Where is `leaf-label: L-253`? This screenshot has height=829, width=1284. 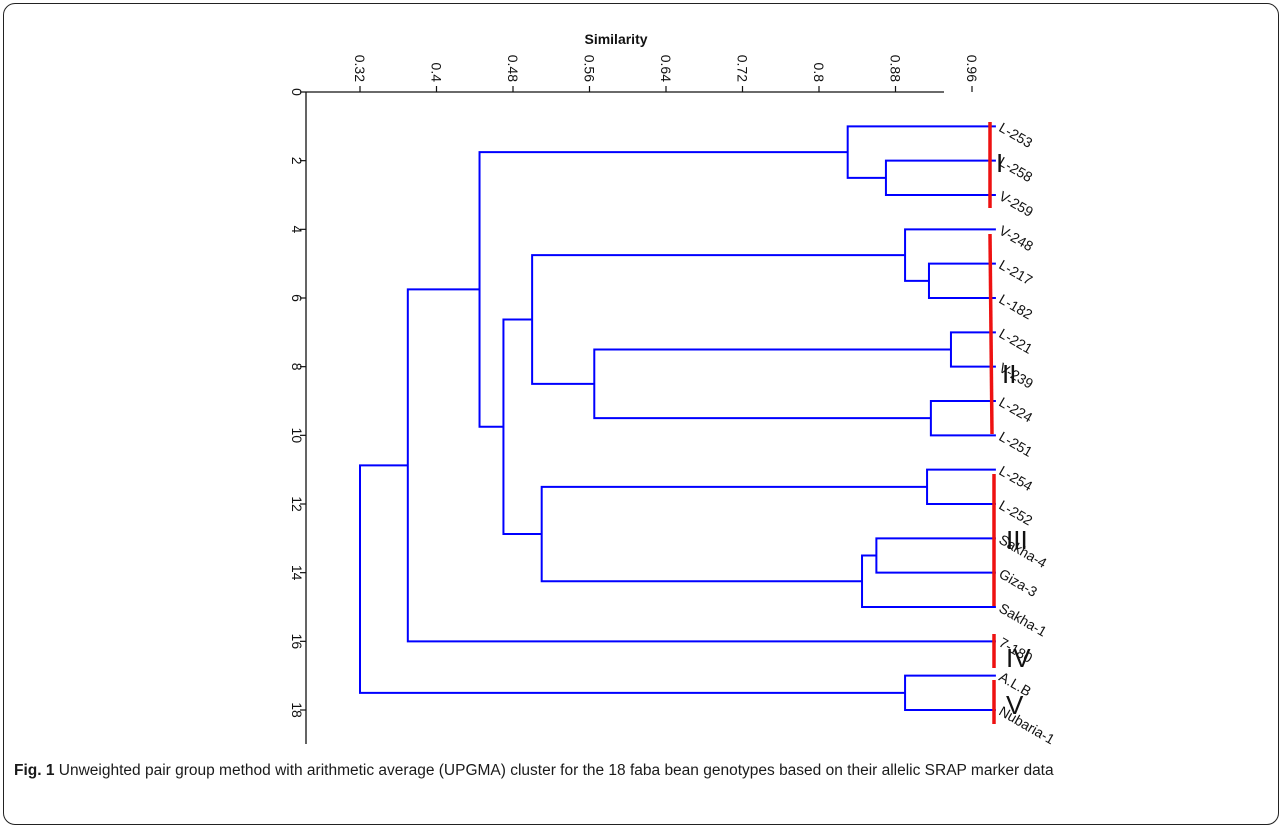
leaf-label: L-253 is located at coordinates (1015, 135).